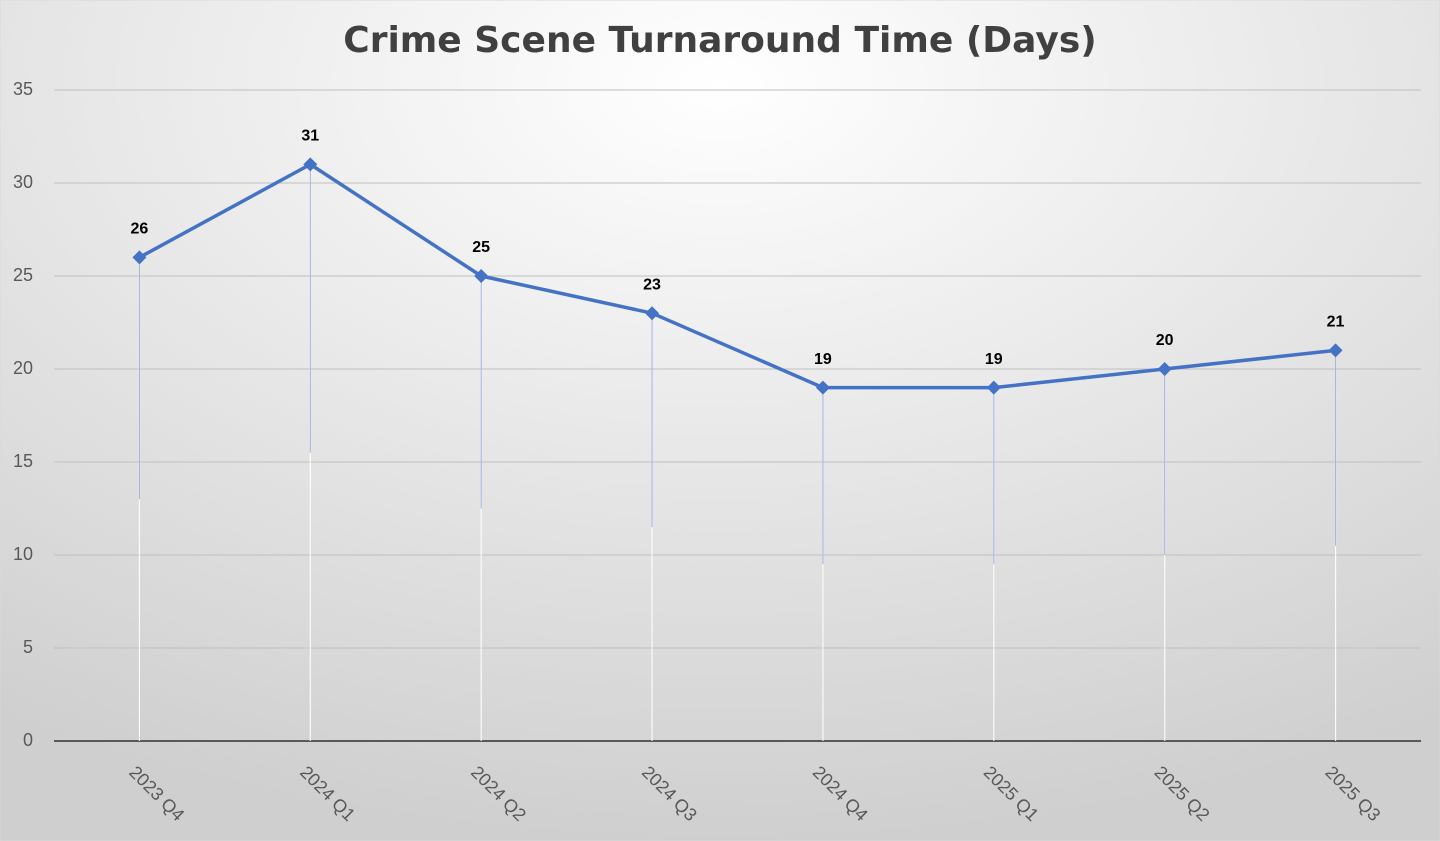 This screenshot has width=1440, height=841. Describe the element at coordinates (719, 40) in the screenshot. I see `chart-title: Crime Scene Turnaround Time (Days)` at that location.